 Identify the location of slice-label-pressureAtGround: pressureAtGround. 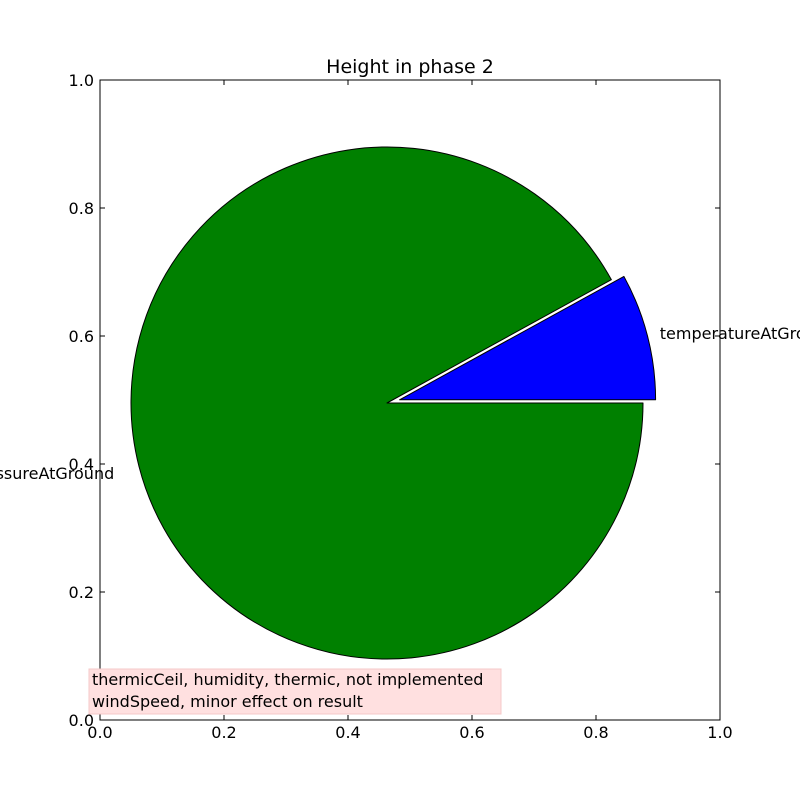
(57, 473).